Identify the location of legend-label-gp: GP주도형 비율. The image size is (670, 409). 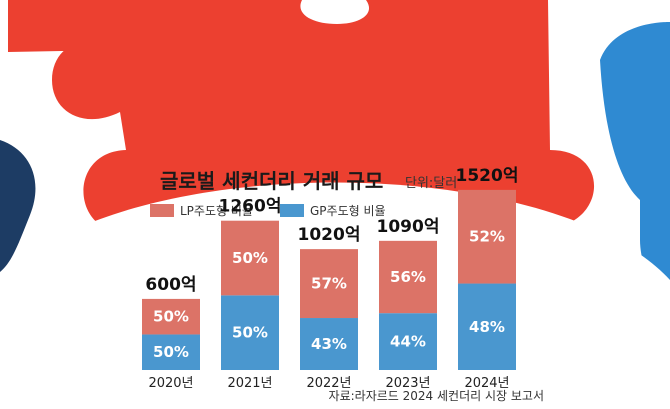
(348, 211).